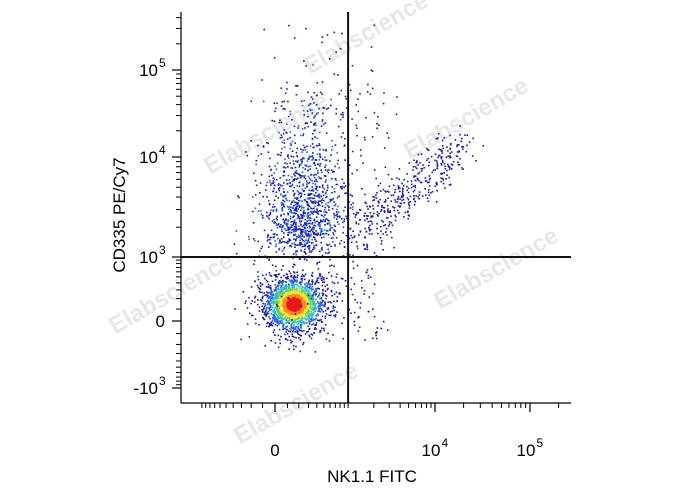 Image resolution: width=688 pixels, height=490 pixels. What do you see at coordinates (145, 388) in the screenshot?
I see `svg-text: -10` at bounding box center [145, 388].